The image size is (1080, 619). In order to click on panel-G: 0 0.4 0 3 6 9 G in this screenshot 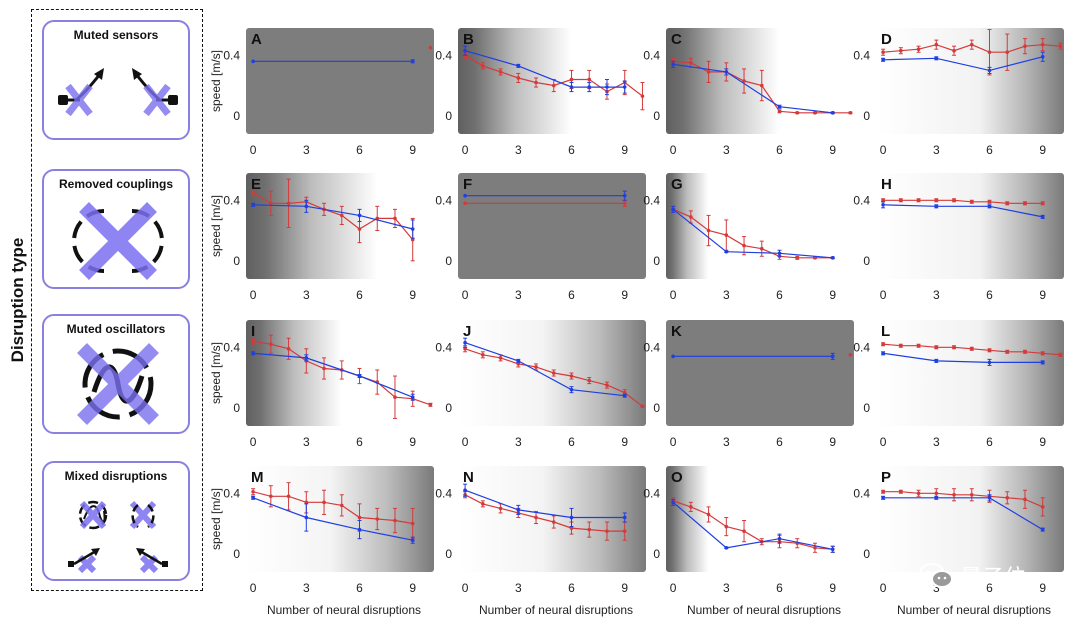, I will do `click(748, 237)`.